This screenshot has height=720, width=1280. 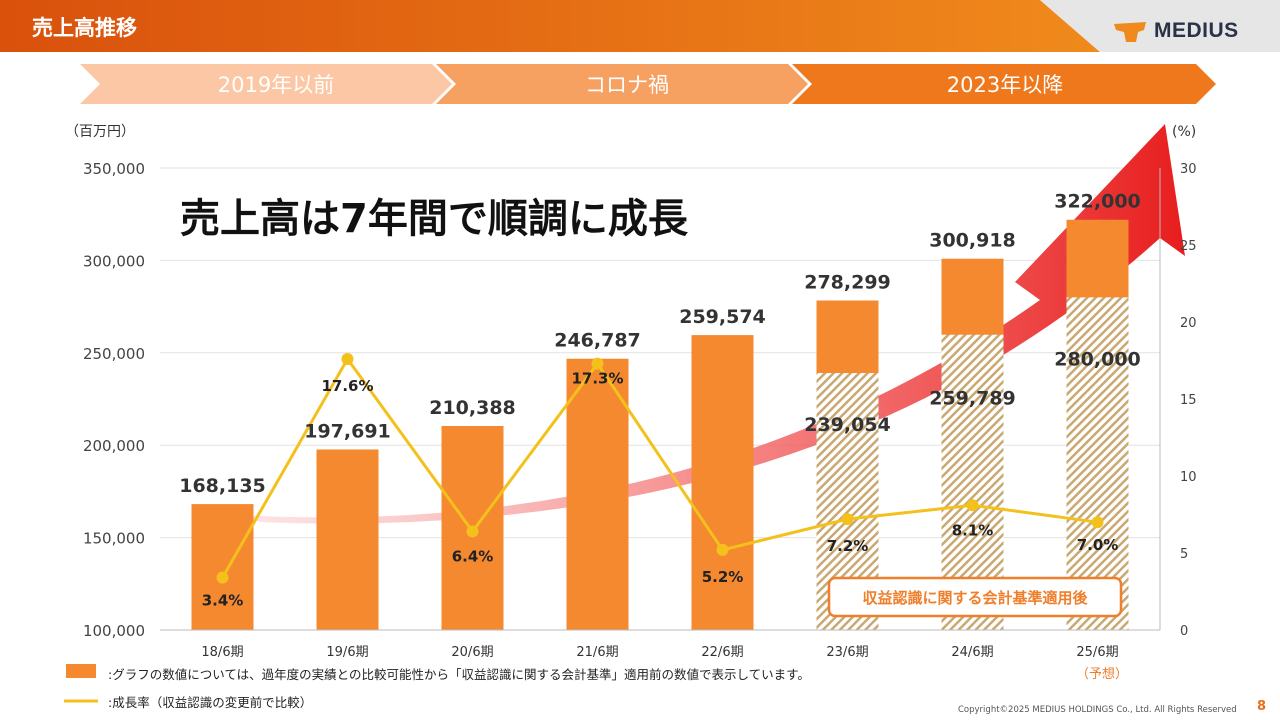 What do you see at coordinates (1262, 706) in the screenshot?
I see `page-number: 8` at bounding box center [1262, 706].